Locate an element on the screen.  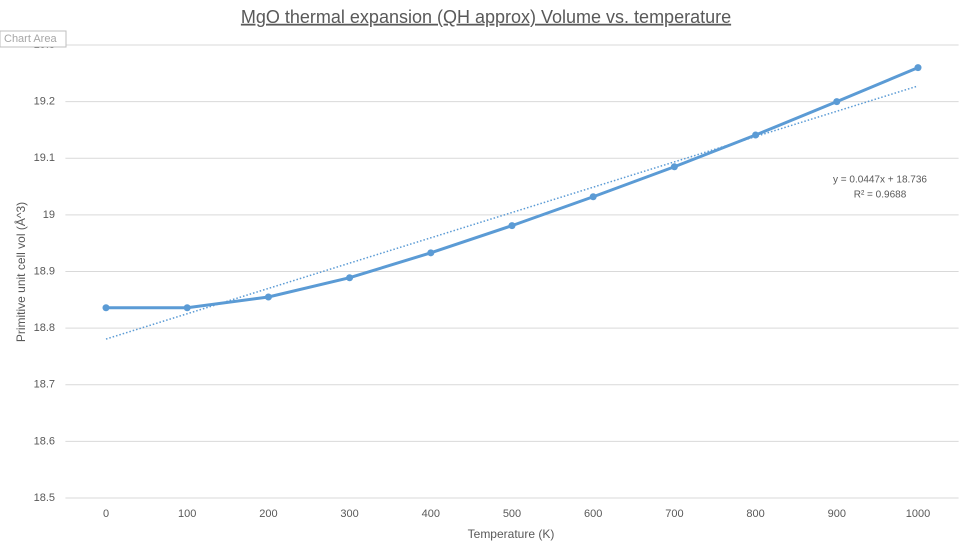
tooltip-box is located at coordinates (33, 39).